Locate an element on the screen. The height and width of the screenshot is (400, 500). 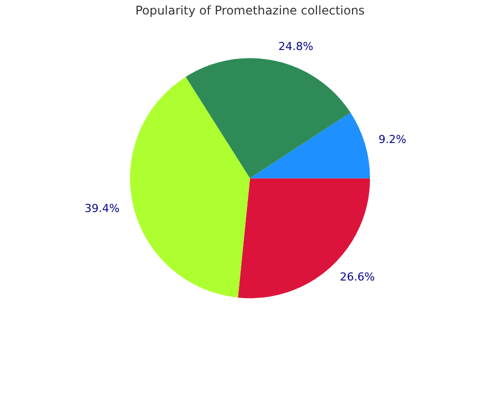
chart-title: Popularity of Promethazine collections is located at coordinates (250, 10).